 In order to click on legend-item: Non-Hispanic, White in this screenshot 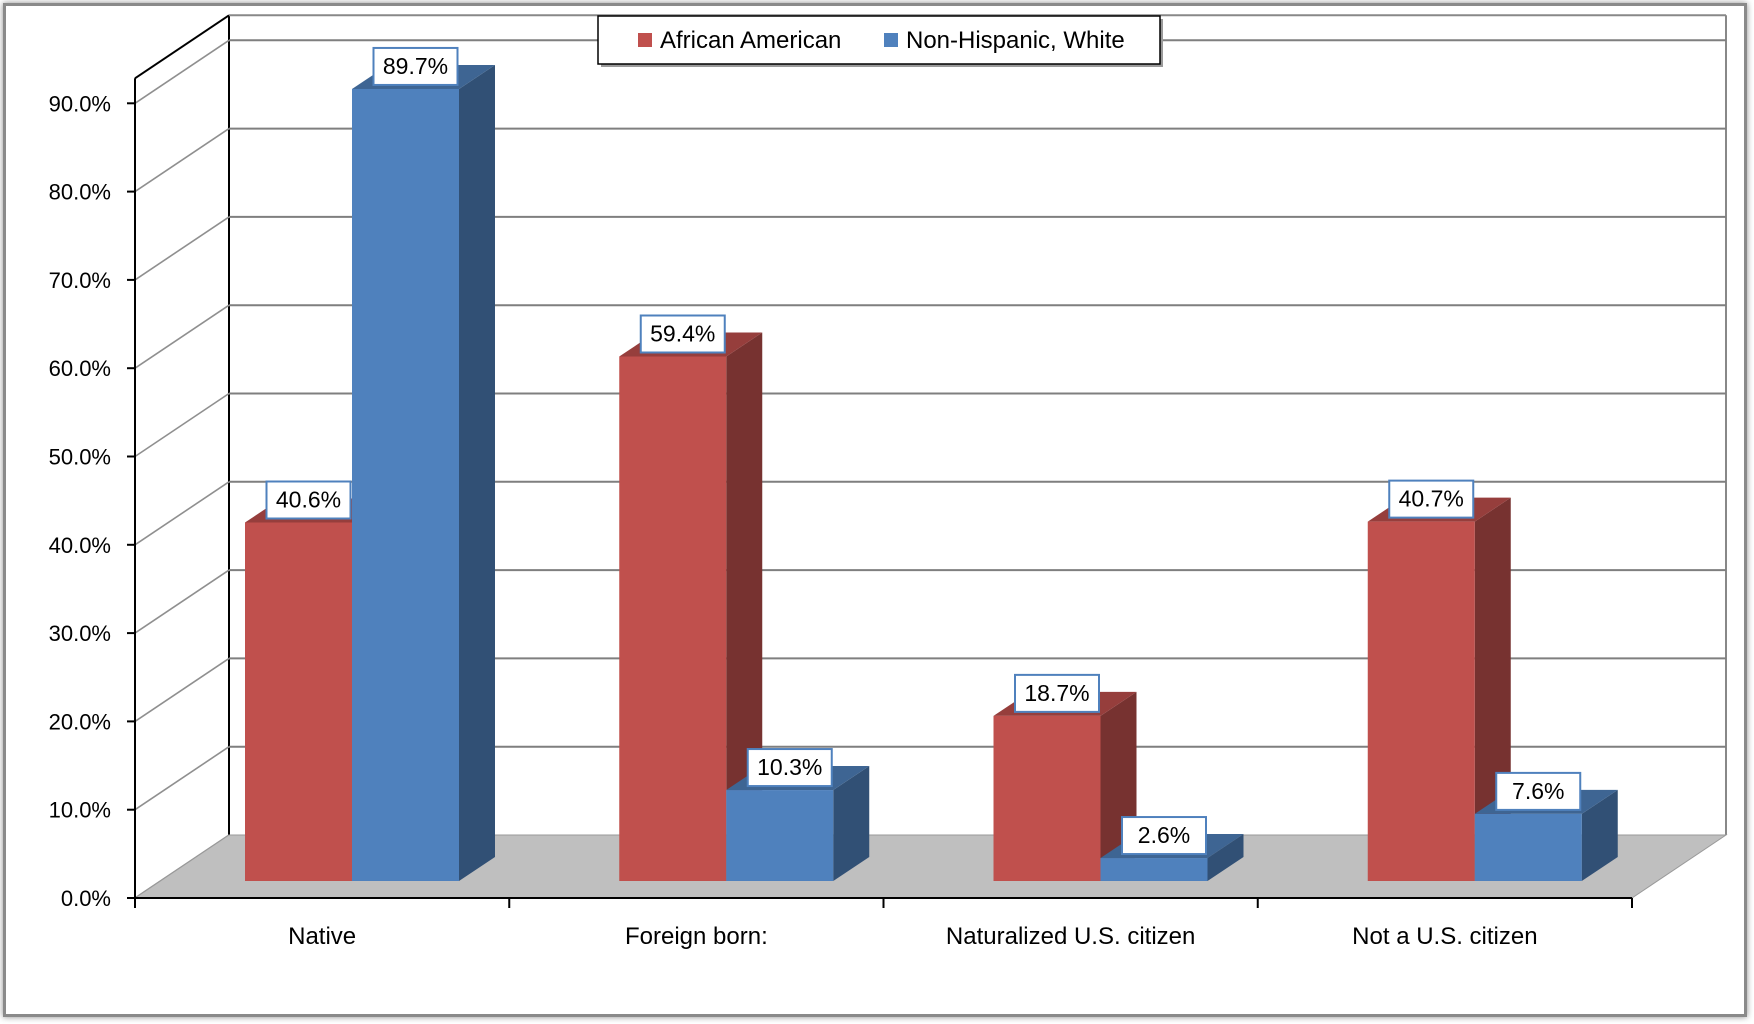, I will do `click(1004, 40)`.